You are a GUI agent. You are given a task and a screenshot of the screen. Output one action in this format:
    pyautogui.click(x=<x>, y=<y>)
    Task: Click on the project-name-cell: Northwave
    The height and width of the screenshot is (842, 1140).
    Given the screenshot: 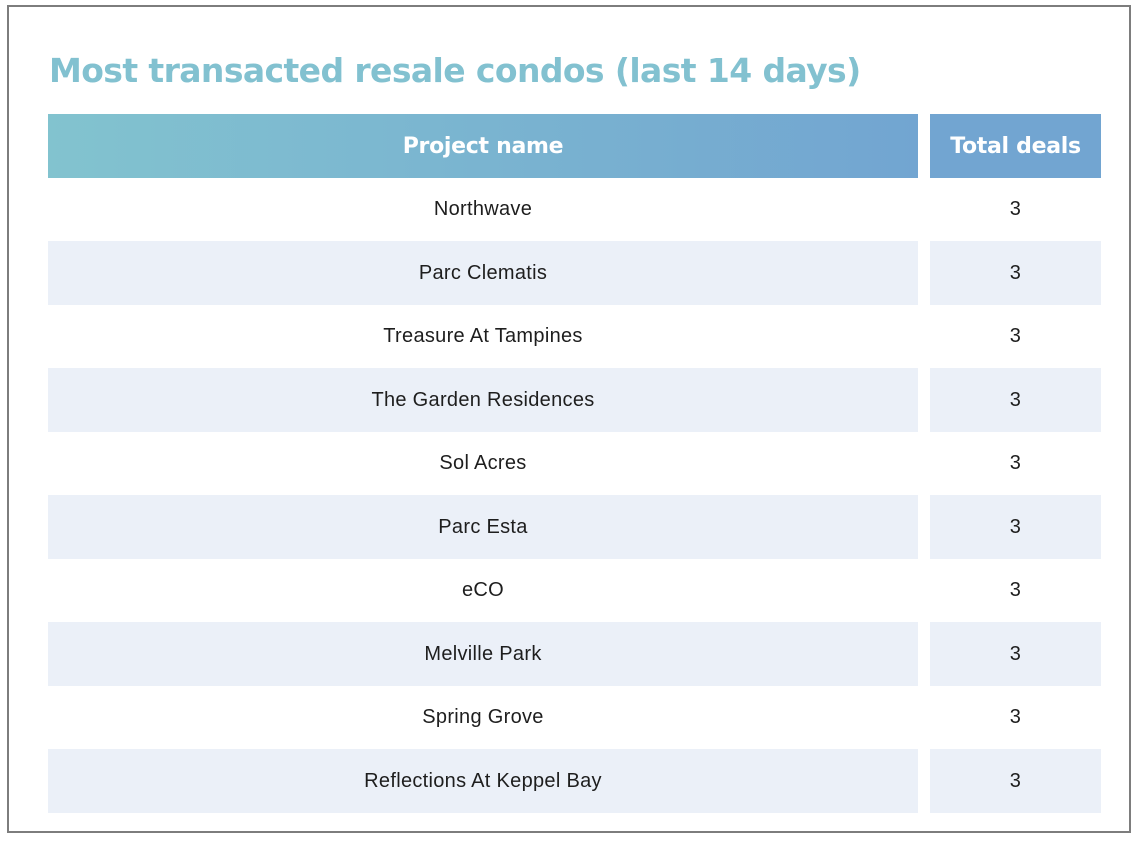 What is the action you would take?
    pyautogui.click(x=483, y=209)
    